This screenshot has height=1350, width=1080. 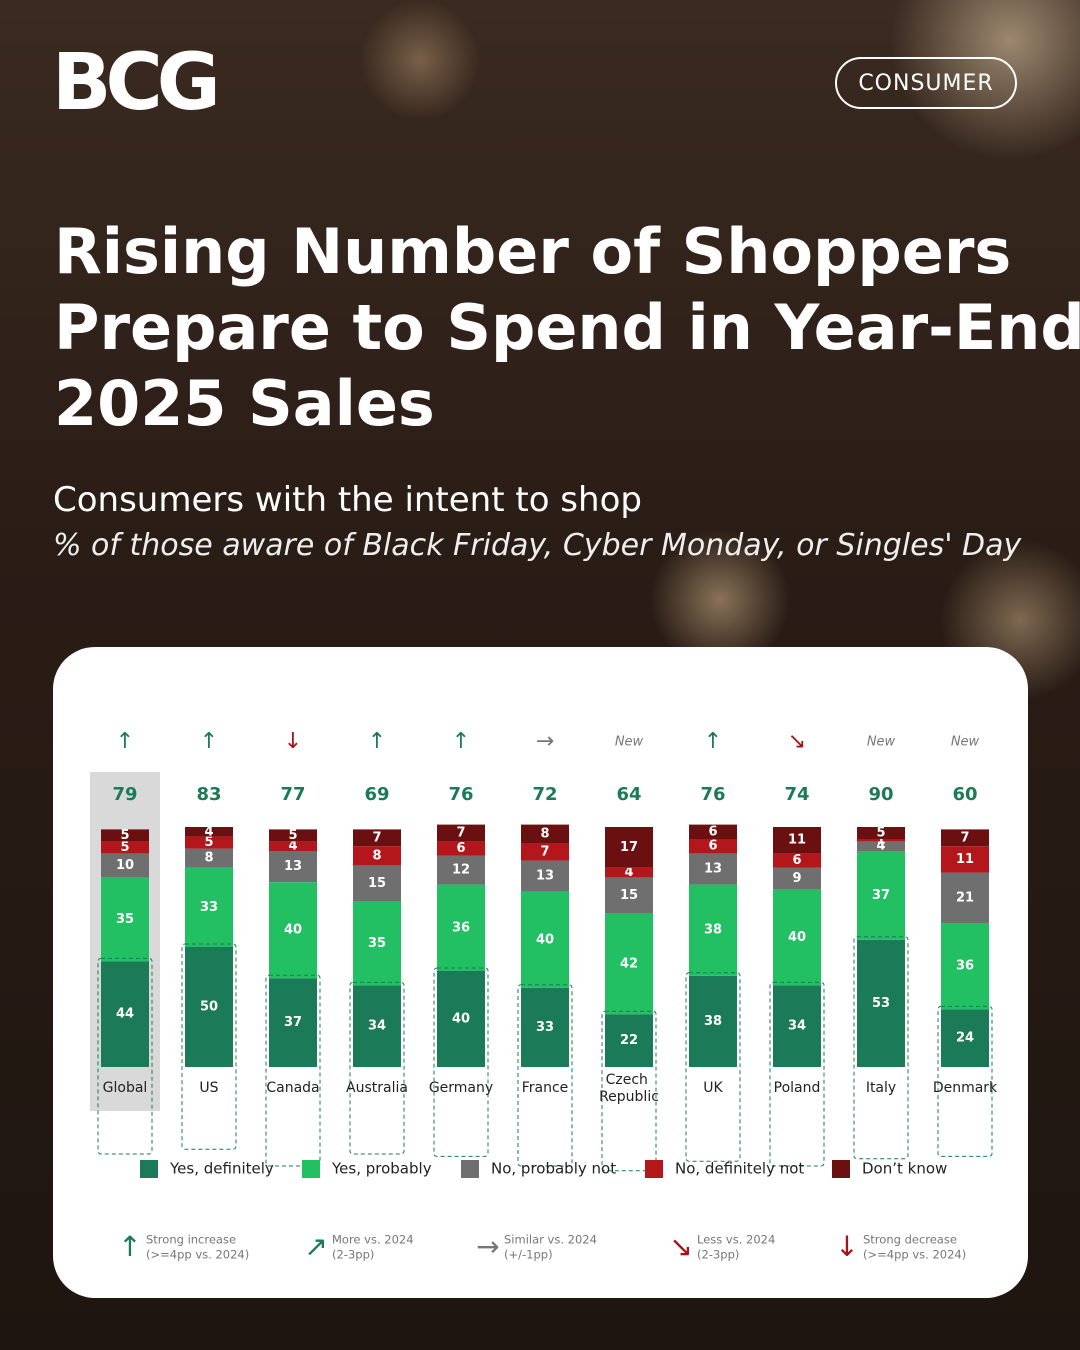 What do you see at coordinates (881, 895) in the screenshot?
I see `segment-label: 37` at bounding box center [881, 895].